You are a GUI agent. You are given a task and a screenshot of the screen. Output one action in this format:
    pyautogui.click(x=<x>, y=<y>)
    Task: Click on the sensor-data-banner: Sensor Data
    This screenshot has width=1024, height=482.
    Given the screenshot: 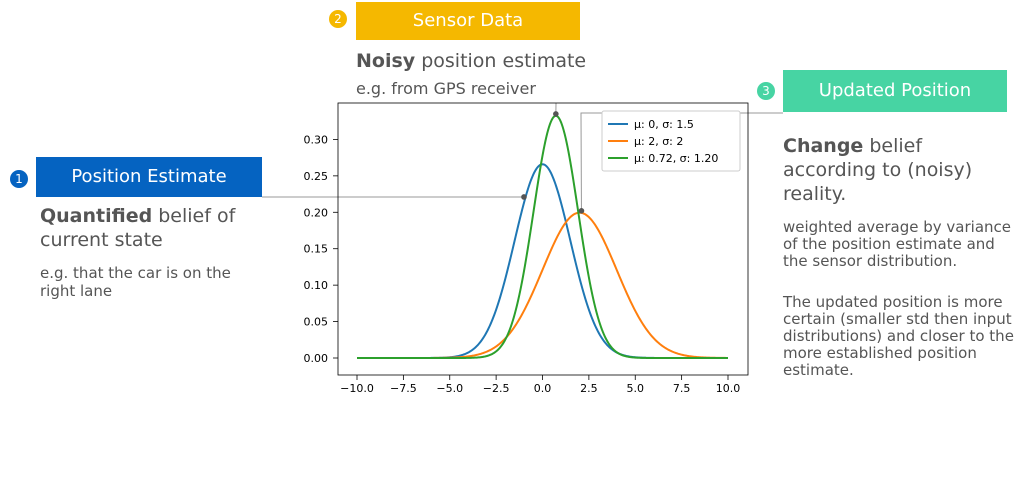 What is the action you would take?
    pyautogui.click(x=468, y=21)
    